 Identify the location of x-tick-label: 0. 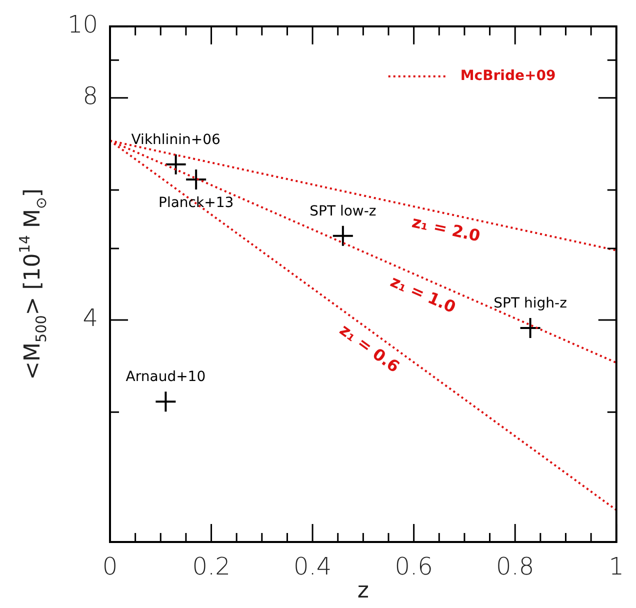
(110, 566).